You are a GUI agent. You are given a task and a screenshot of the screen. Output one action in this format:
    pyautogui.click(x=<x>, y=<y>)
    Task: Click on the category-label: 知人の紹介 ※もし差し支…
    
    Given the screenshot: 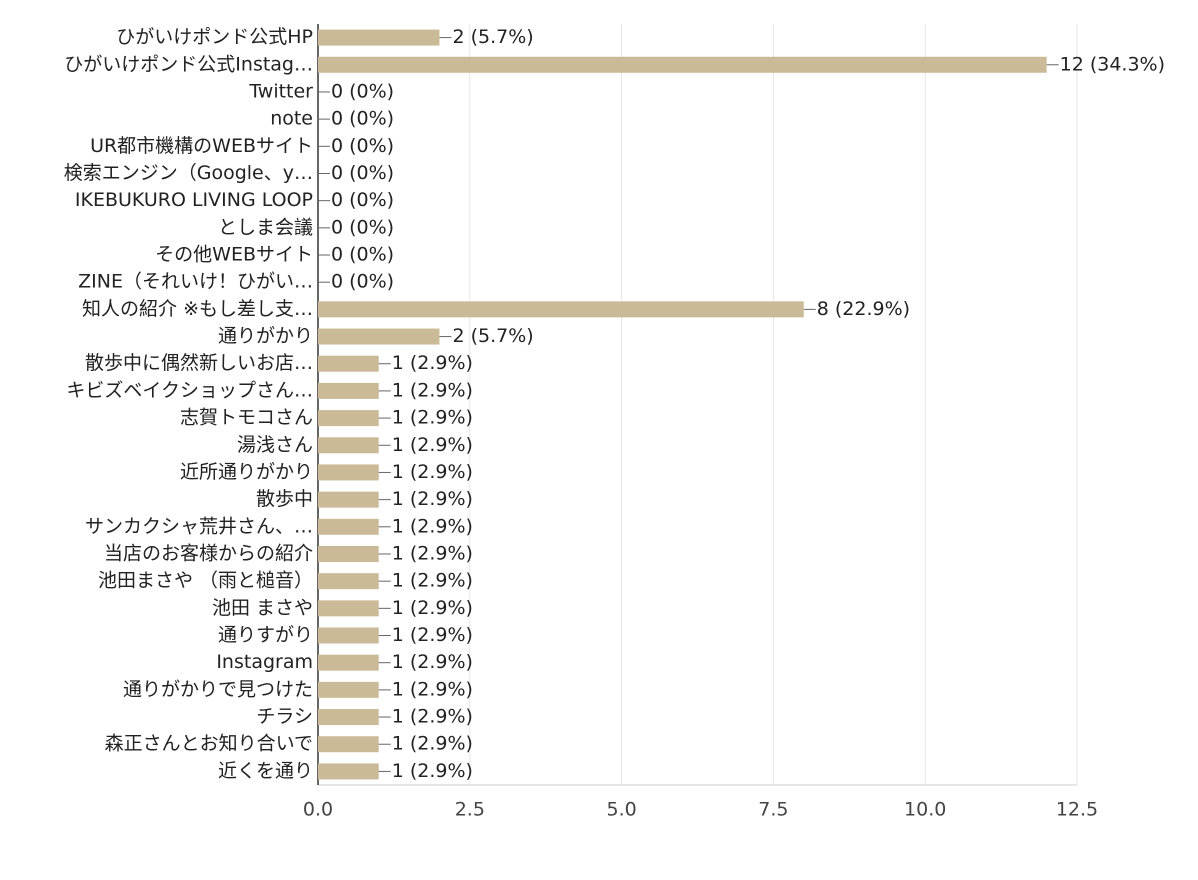 What is the action you would take?
    pyautogui.click(x=197, y=309)
    